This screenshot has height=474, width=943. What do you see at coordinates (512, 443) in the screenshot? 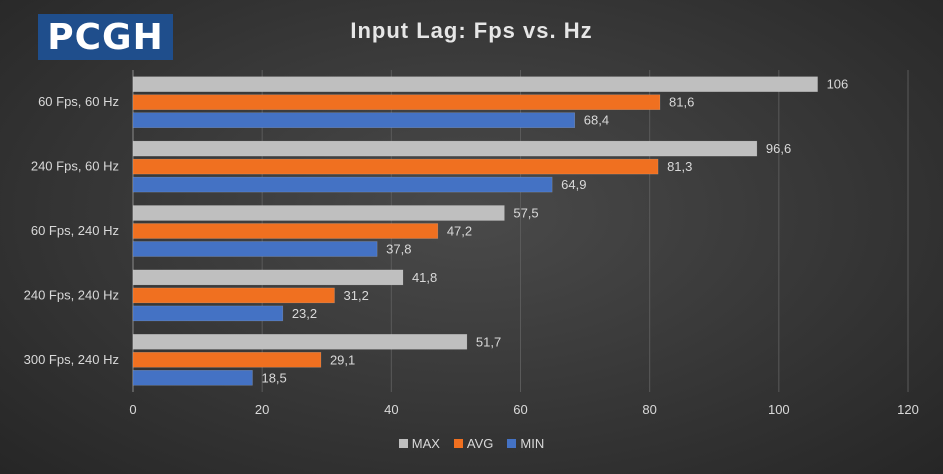
I see `legend-swatch-min` at bounding box center [512, 443].